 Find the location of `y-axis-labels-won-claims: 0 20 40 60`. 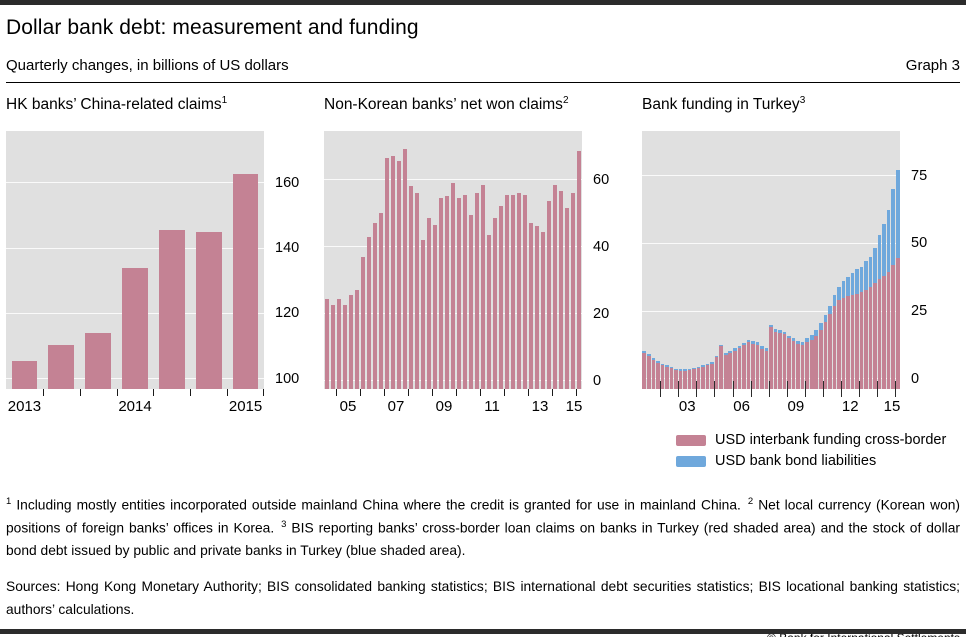

y-axis-labels-won-claims: 0 20 40 60 is located at coordinates (611, 260).